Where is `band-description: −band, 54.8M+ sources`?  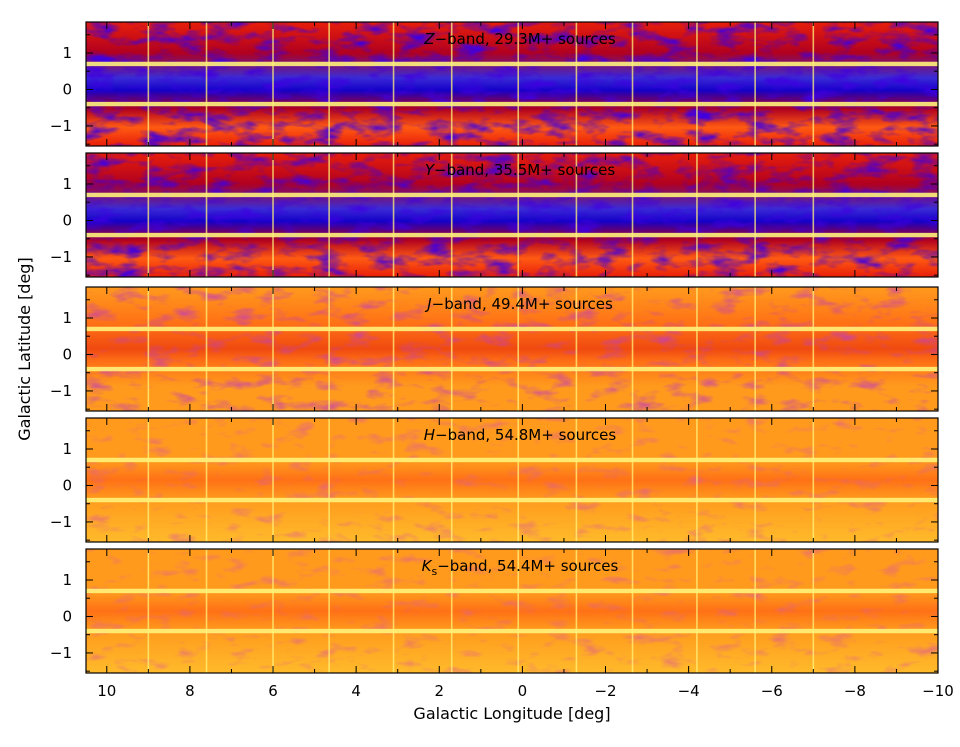 band-description: −band, 54.8M+ sources is located at coordinates (525, 435).